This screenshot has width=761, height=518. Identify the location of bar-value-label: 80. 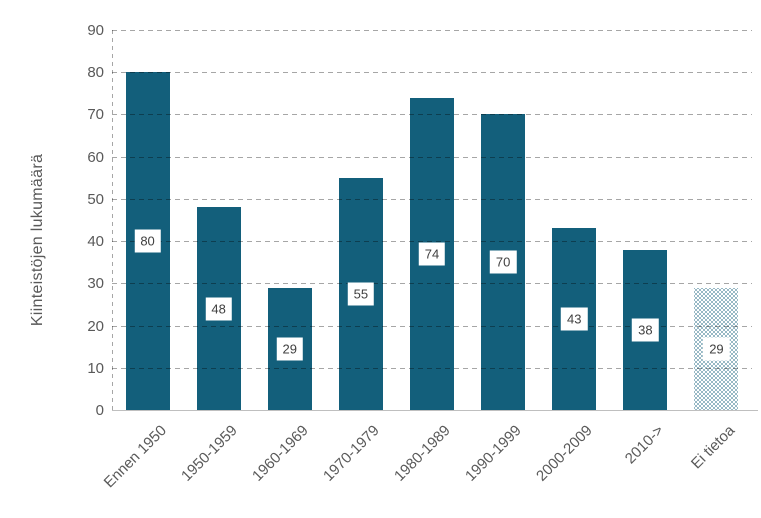
(147, 241).